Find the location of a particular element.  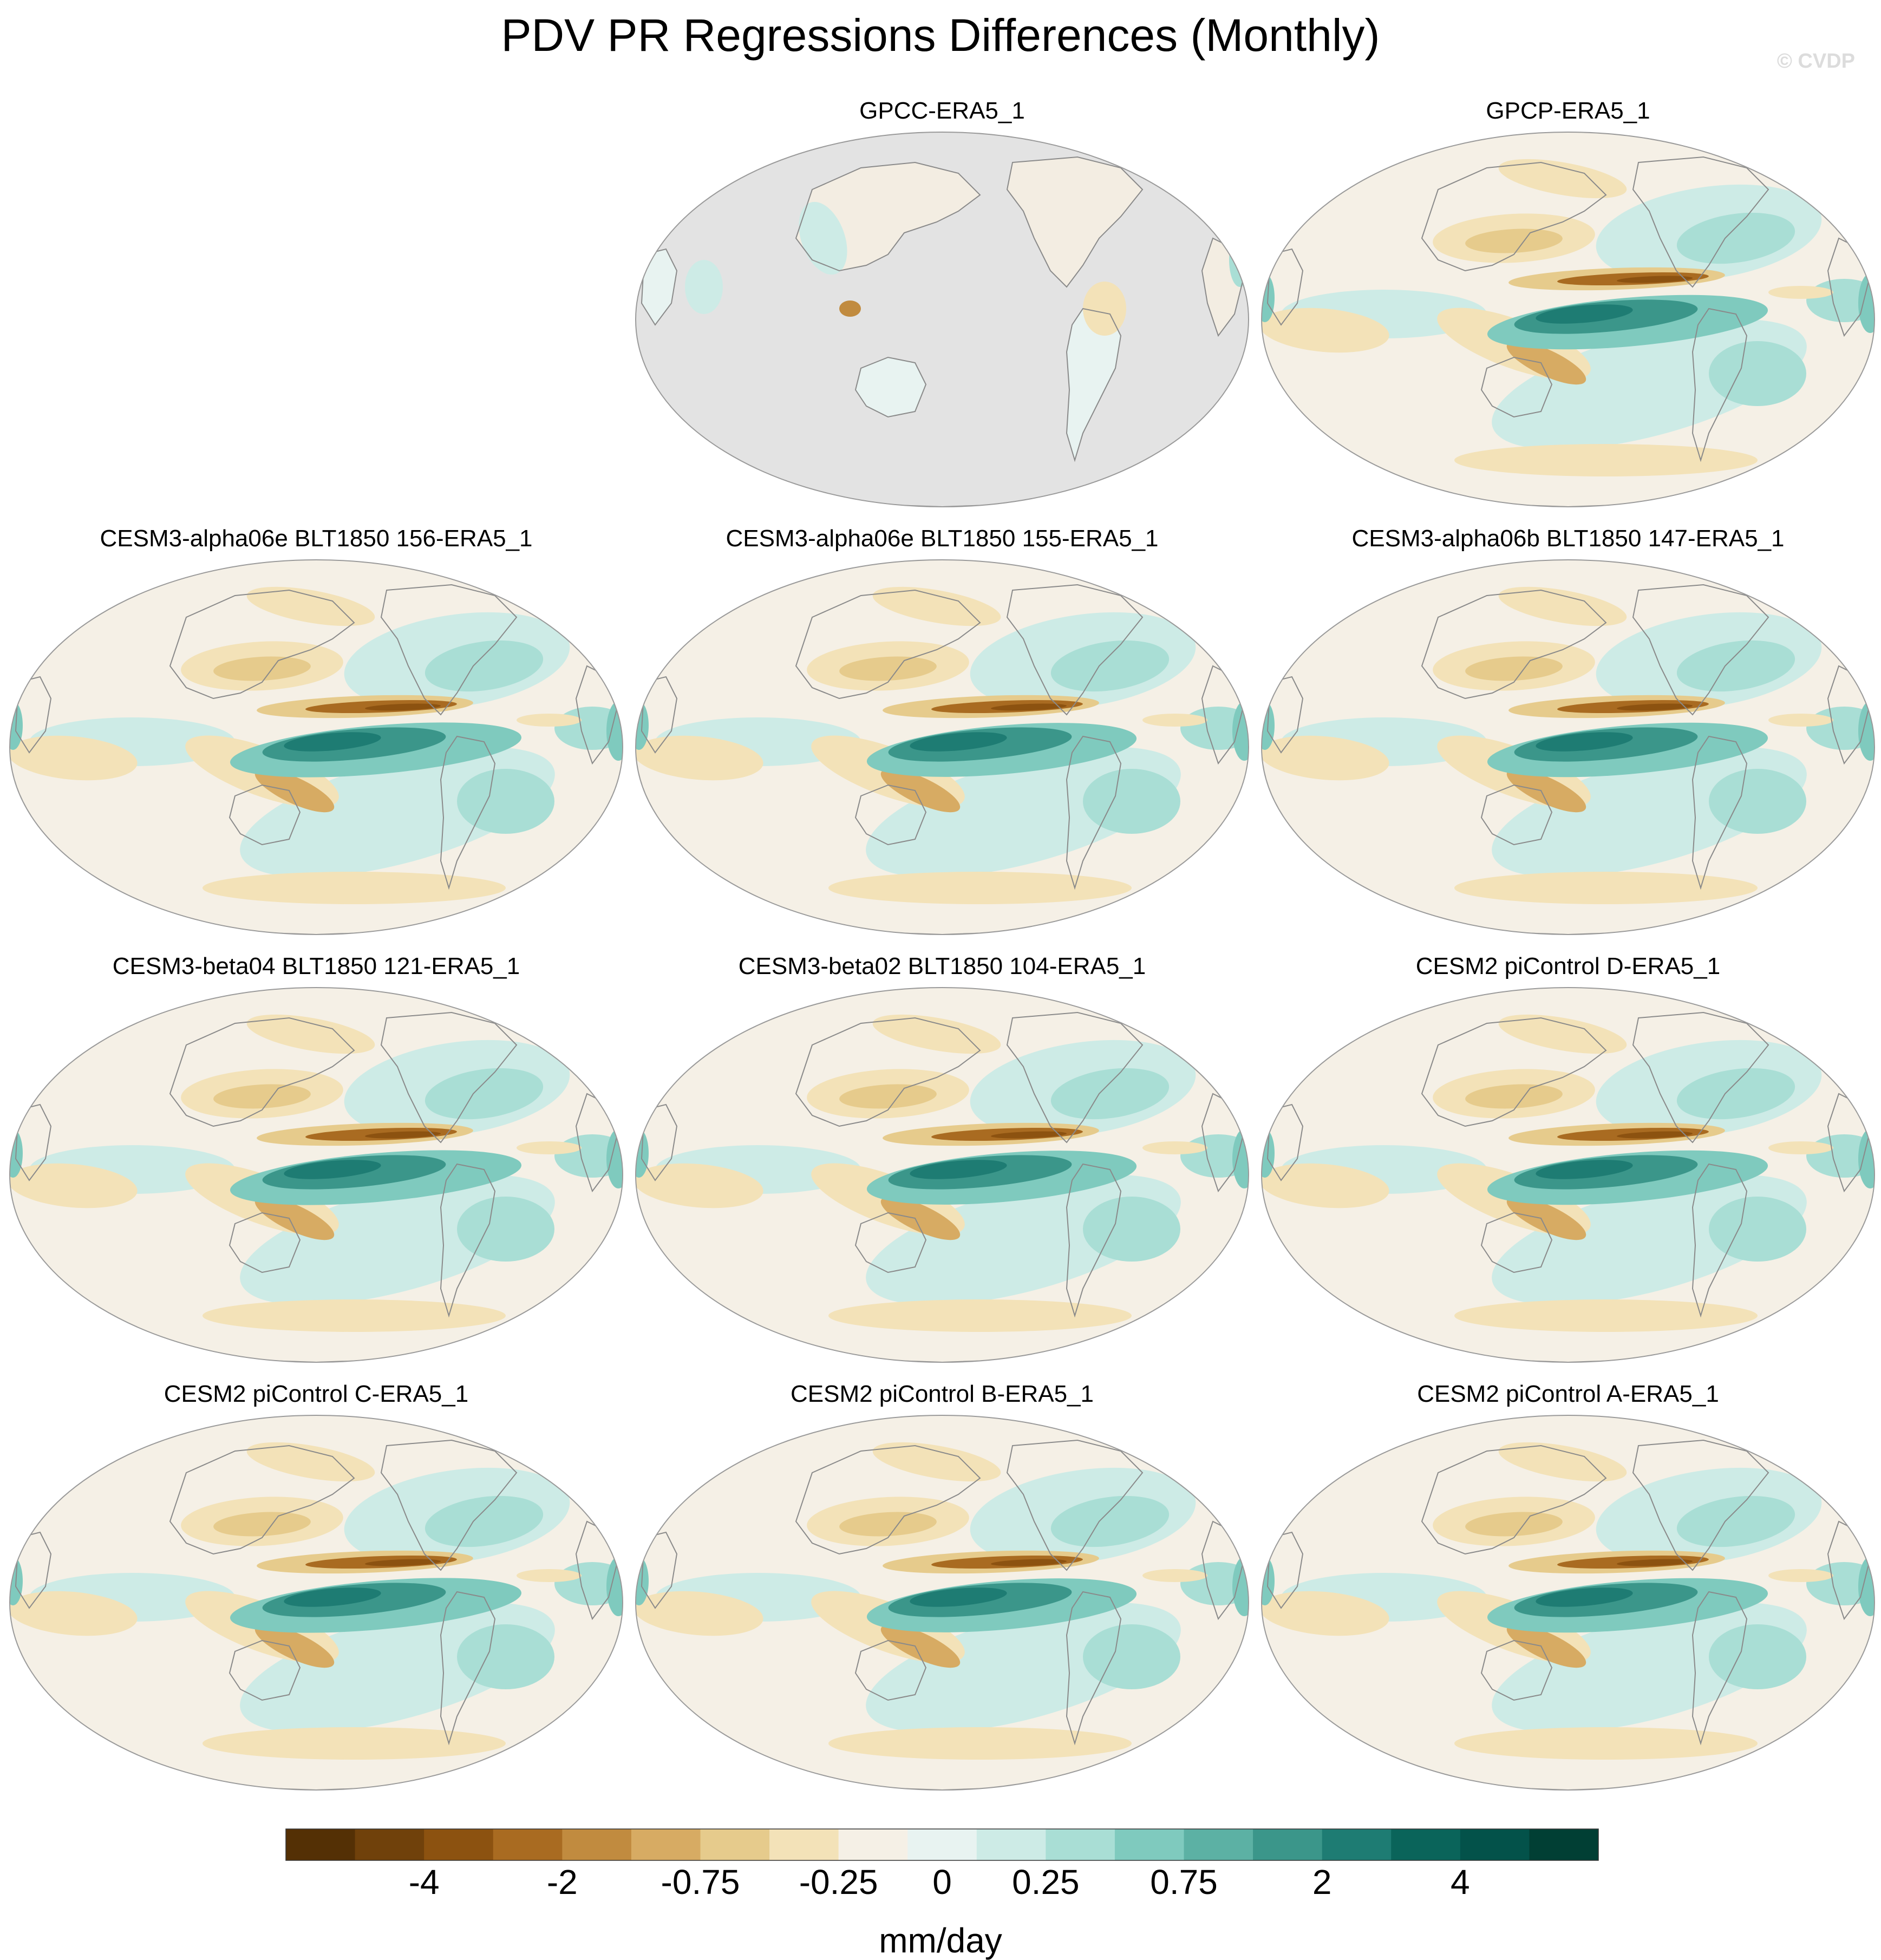

land-field is located at coordinates (660, 287).